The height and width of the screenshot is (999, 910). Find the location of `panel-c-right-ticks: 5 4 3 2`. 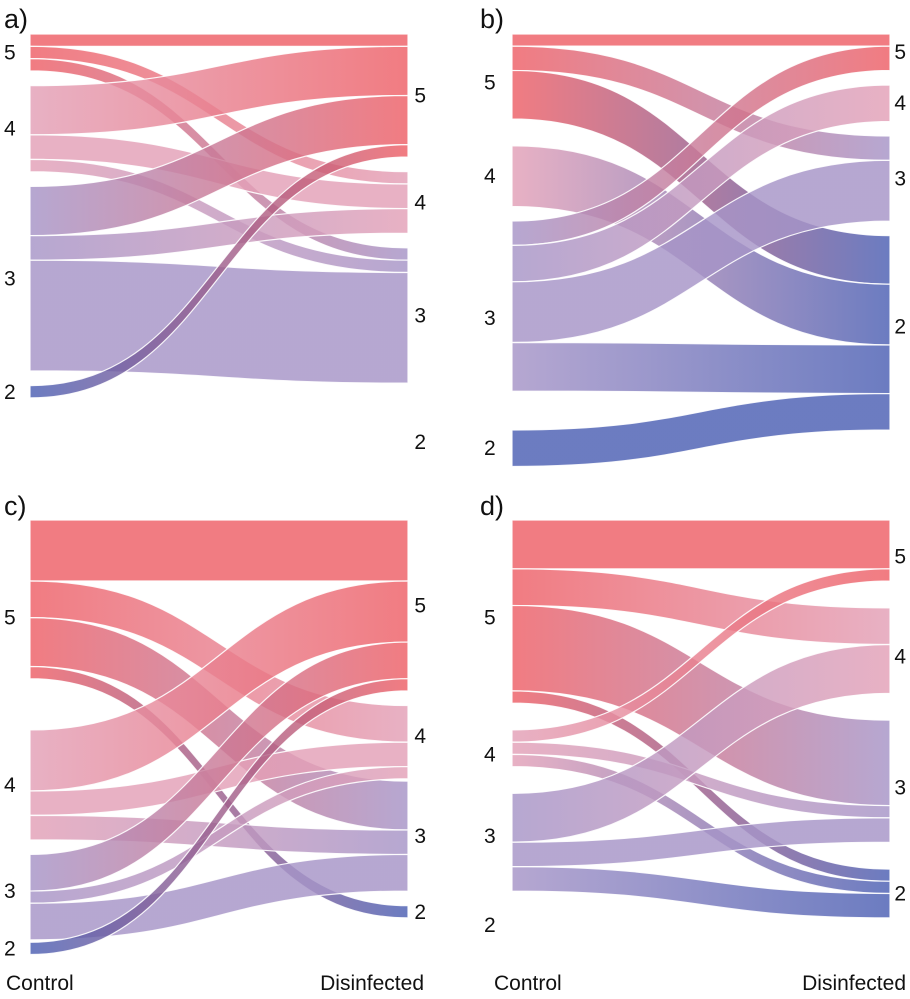

panel-c-right-ticks: 5 4 3 2 is located at coordinates (420, 758).